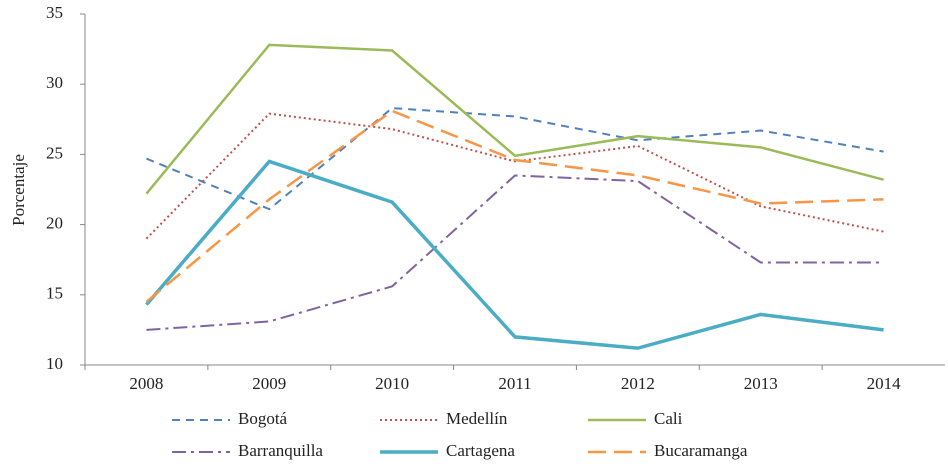  Describe the element at coordinates (668, 418) in the screenshot. I see `legend-label: Cali` at that location.